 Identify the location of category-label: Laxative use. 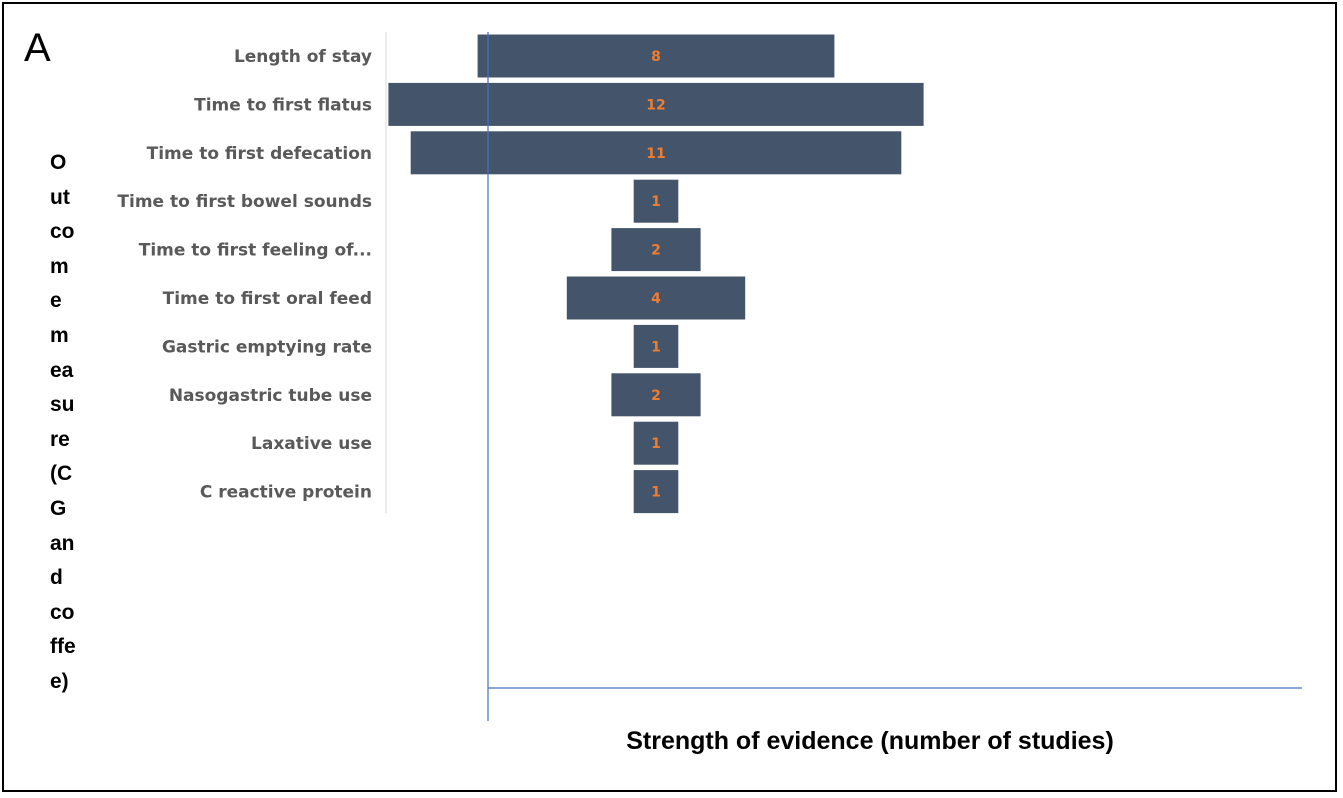
(311, 444).